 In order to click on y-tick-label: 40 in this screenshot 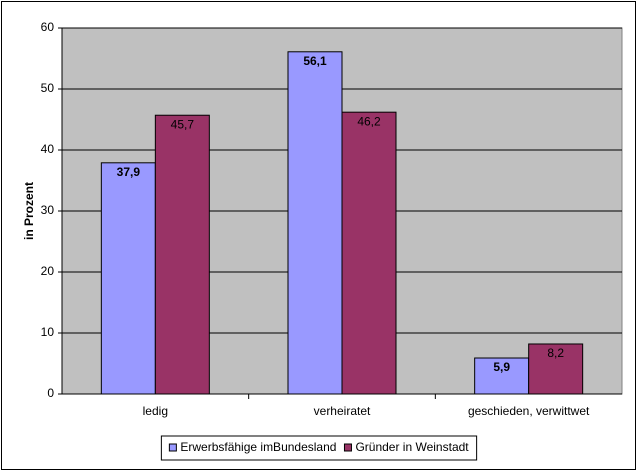, I will do `click(48, 149)`.